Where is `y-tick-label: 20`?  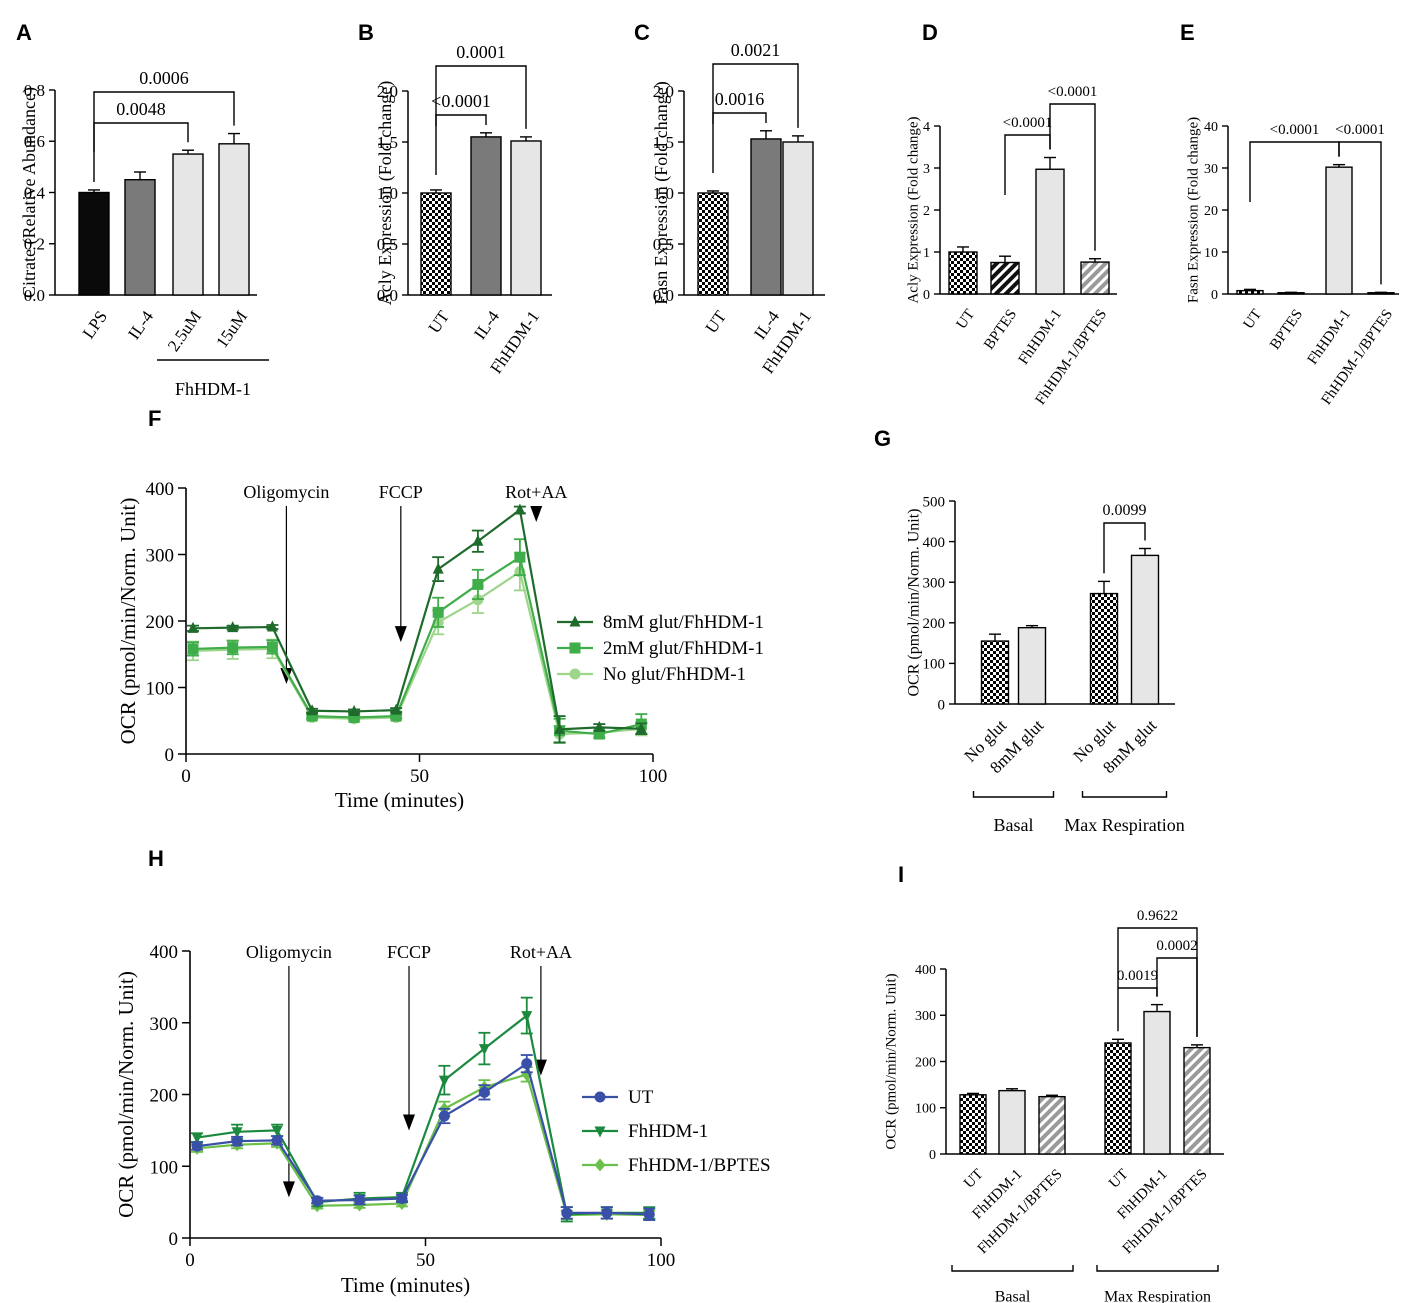
y-tick-label: 20 is located at coordinates (1211, 211).